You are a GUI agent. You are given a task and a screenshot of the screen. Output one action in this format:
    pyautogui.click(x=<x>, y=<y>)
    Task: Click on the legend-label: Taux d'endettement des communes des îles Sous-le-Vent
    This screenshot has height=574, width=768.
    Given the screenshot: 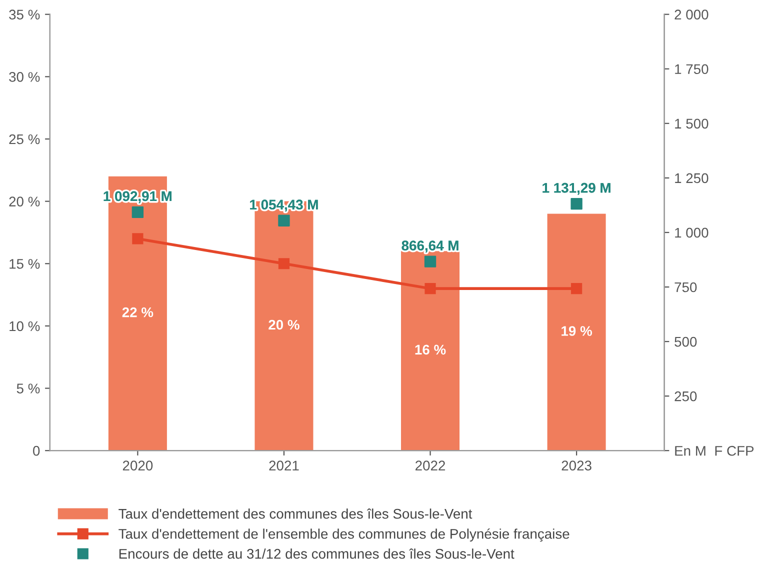 What is the action you would take?
    pyautogui.click(x=295, y=513)
    